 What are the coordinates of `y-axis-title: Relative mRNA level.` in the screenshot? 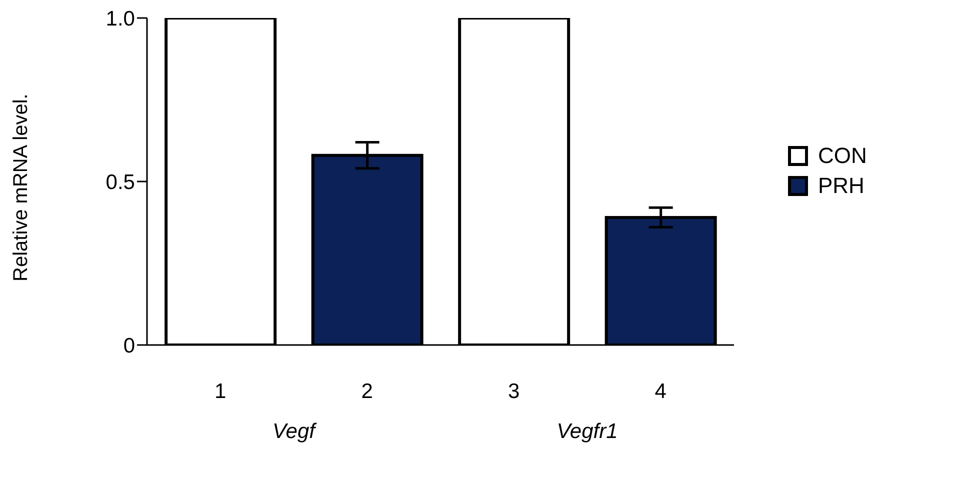 It's located at (21, 188).